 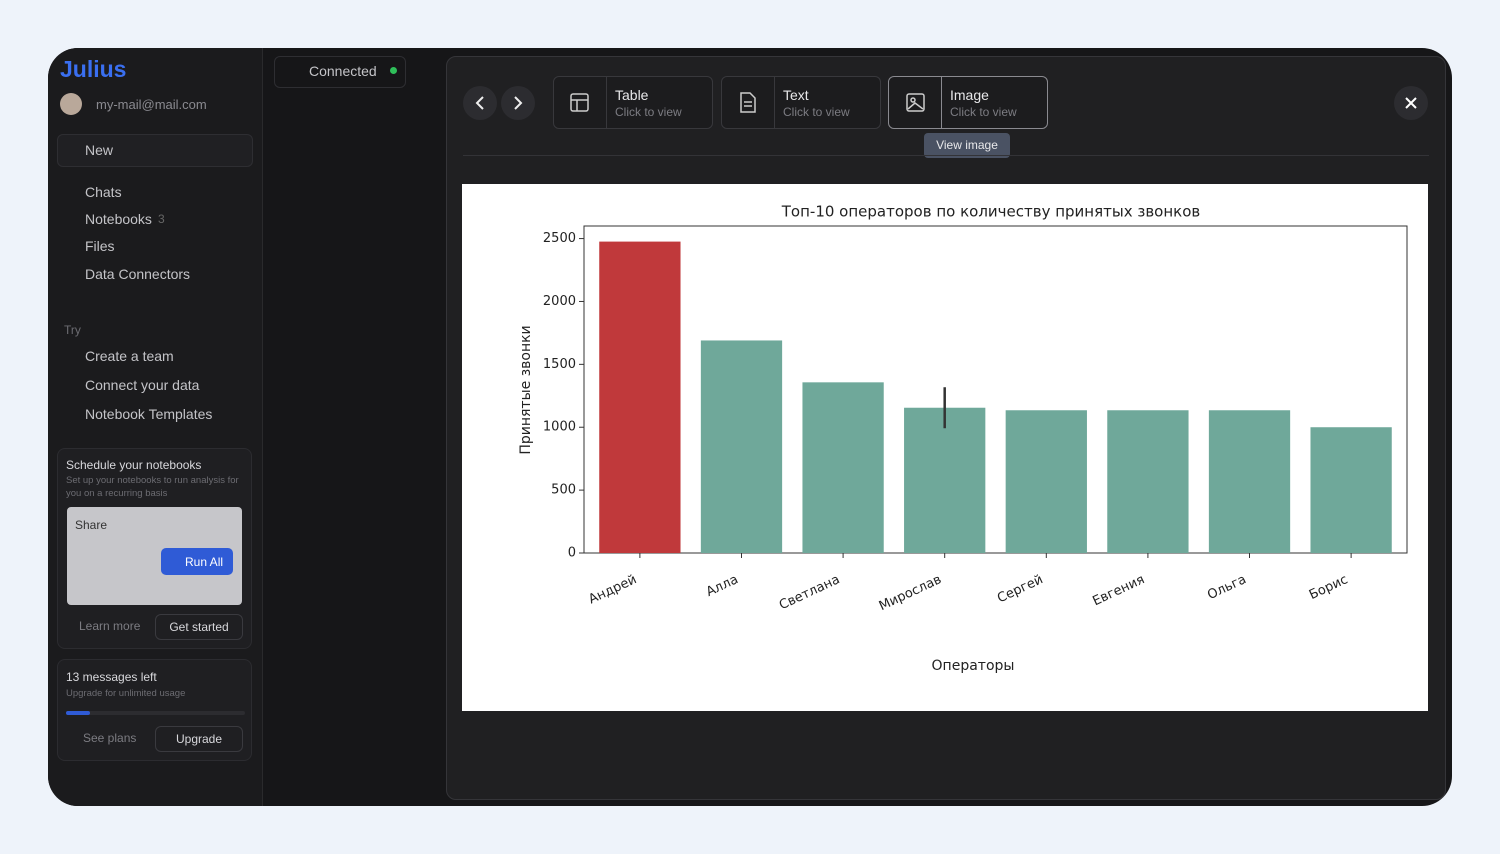 What do you see at coordinates (199, 739) in the screenshot?
I see `upgrade-button: Upgrade` at bounding box center [199, 739].